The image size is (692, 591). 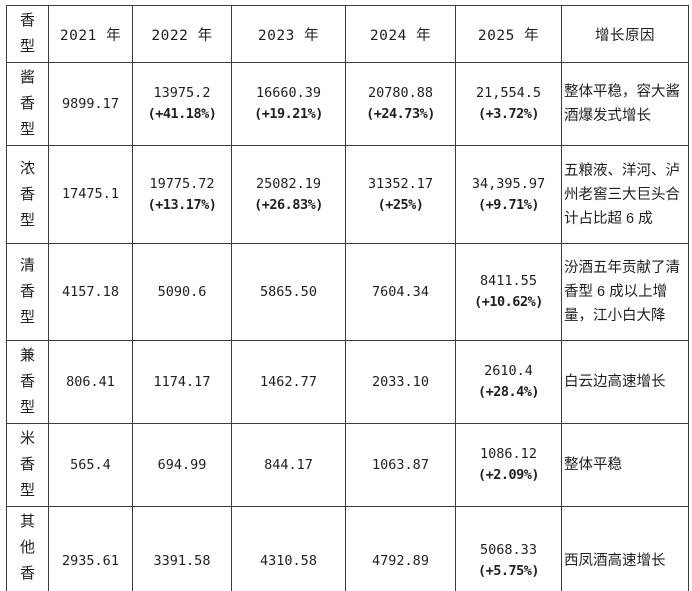 What do you see at coordinates (182, 34) in the screenshot?
I see `header-2022: 2022 年` at bounding box center [182, 34].